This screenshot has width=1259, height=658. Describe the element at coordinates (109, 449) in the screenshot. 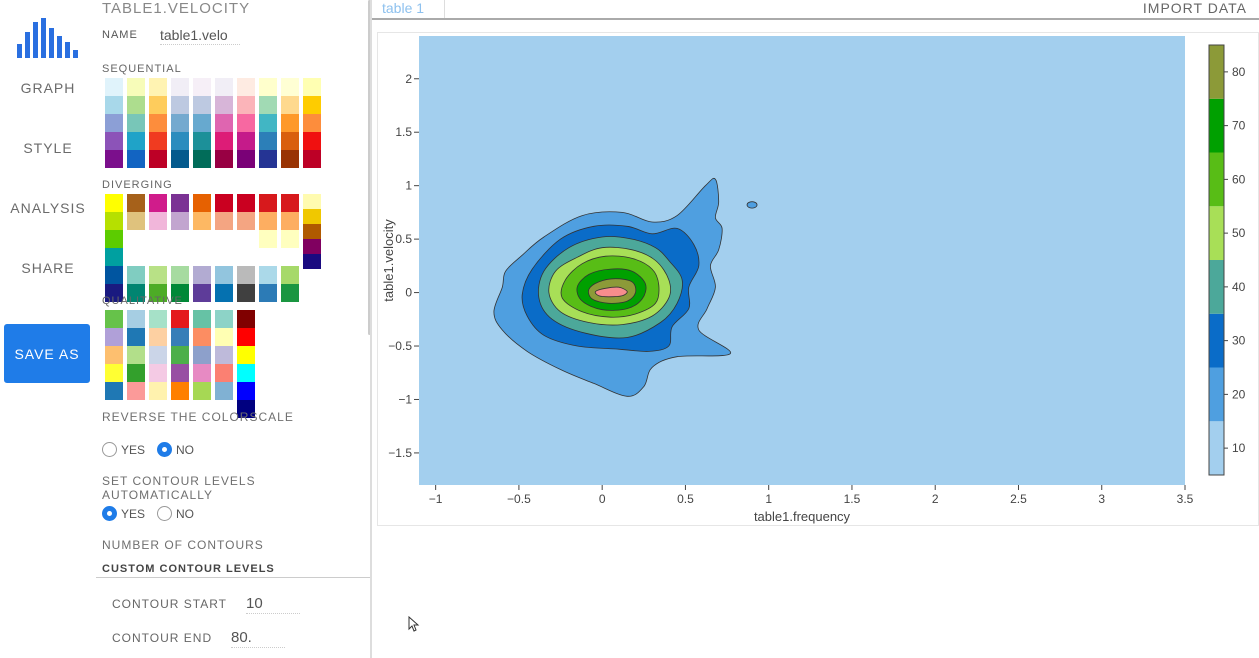

I see `reverse-yes-radio` at that location.